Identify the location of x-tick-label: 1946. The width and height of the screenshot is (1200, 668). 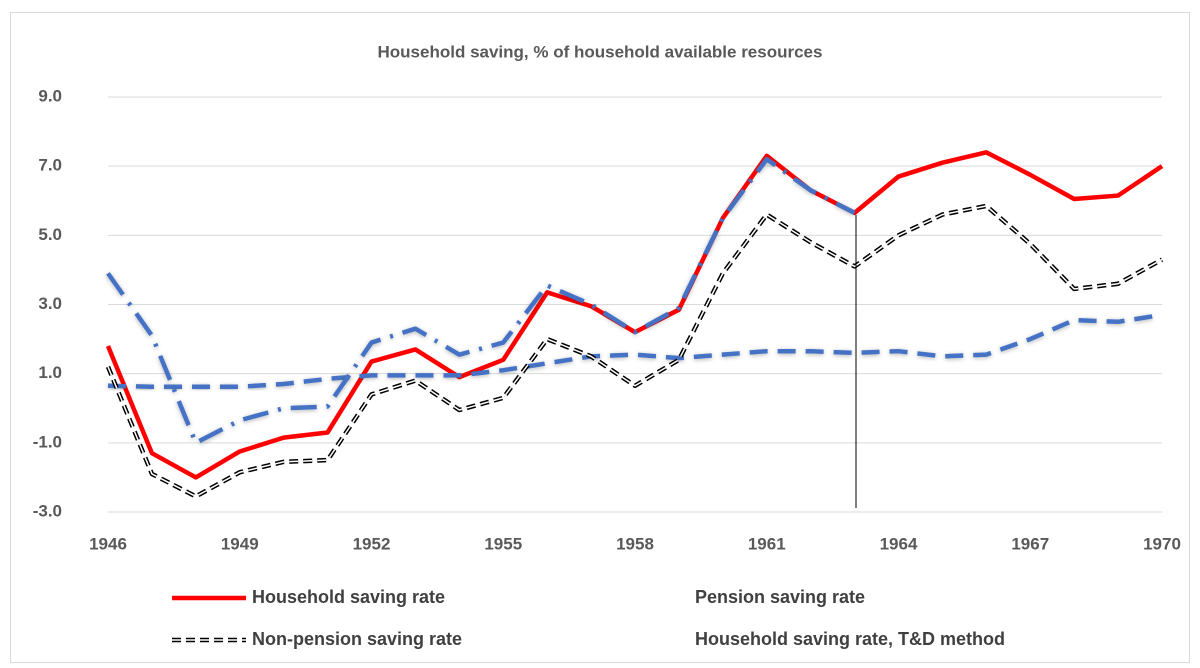
(108, 543).